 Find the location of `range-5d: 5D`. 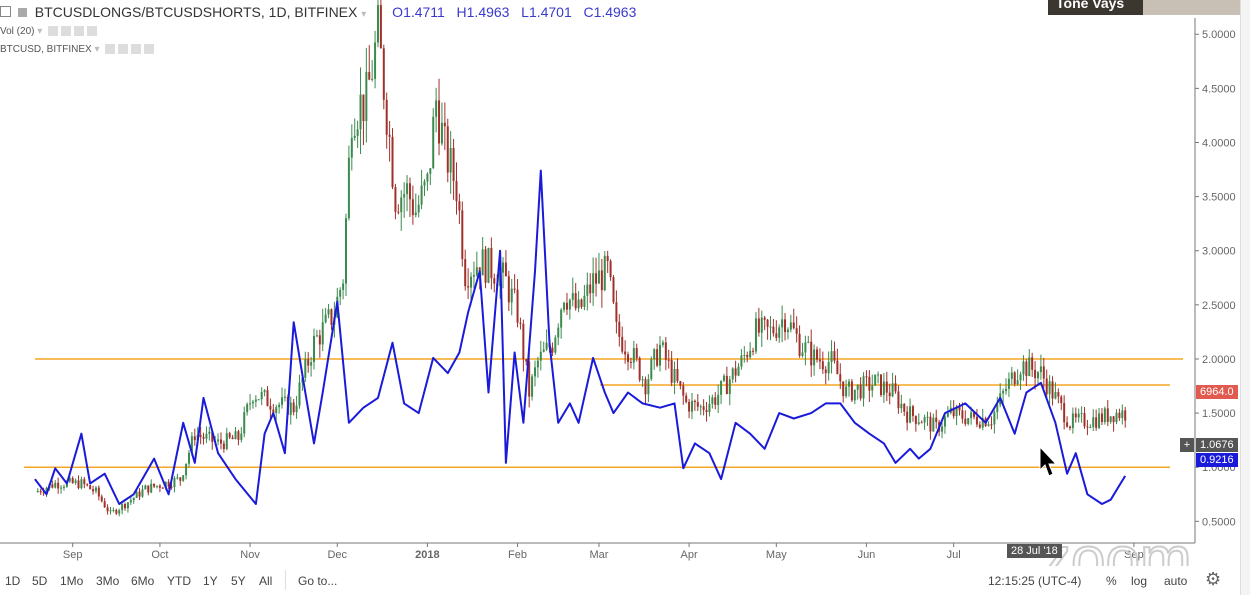

range-5d: 5D is located at coordinates (40, 581).